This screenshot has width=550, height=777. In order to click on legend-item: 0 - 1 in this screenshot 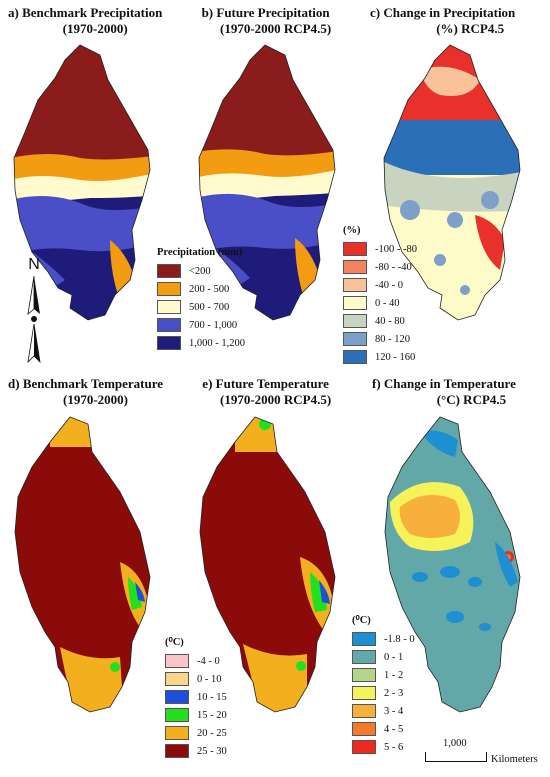, I will do `click(383, 657)`.